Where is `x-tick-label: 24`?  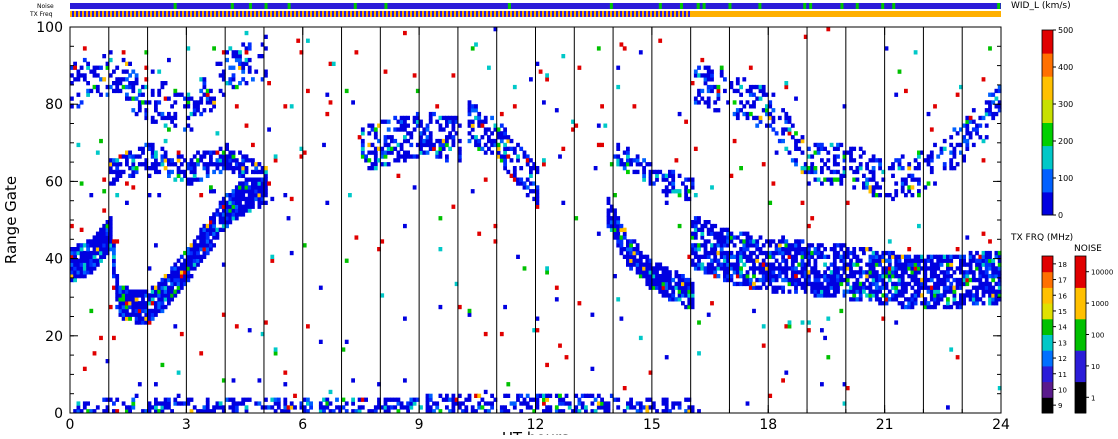 x-tick-label: 24 is located at coordinates (1001, 425).